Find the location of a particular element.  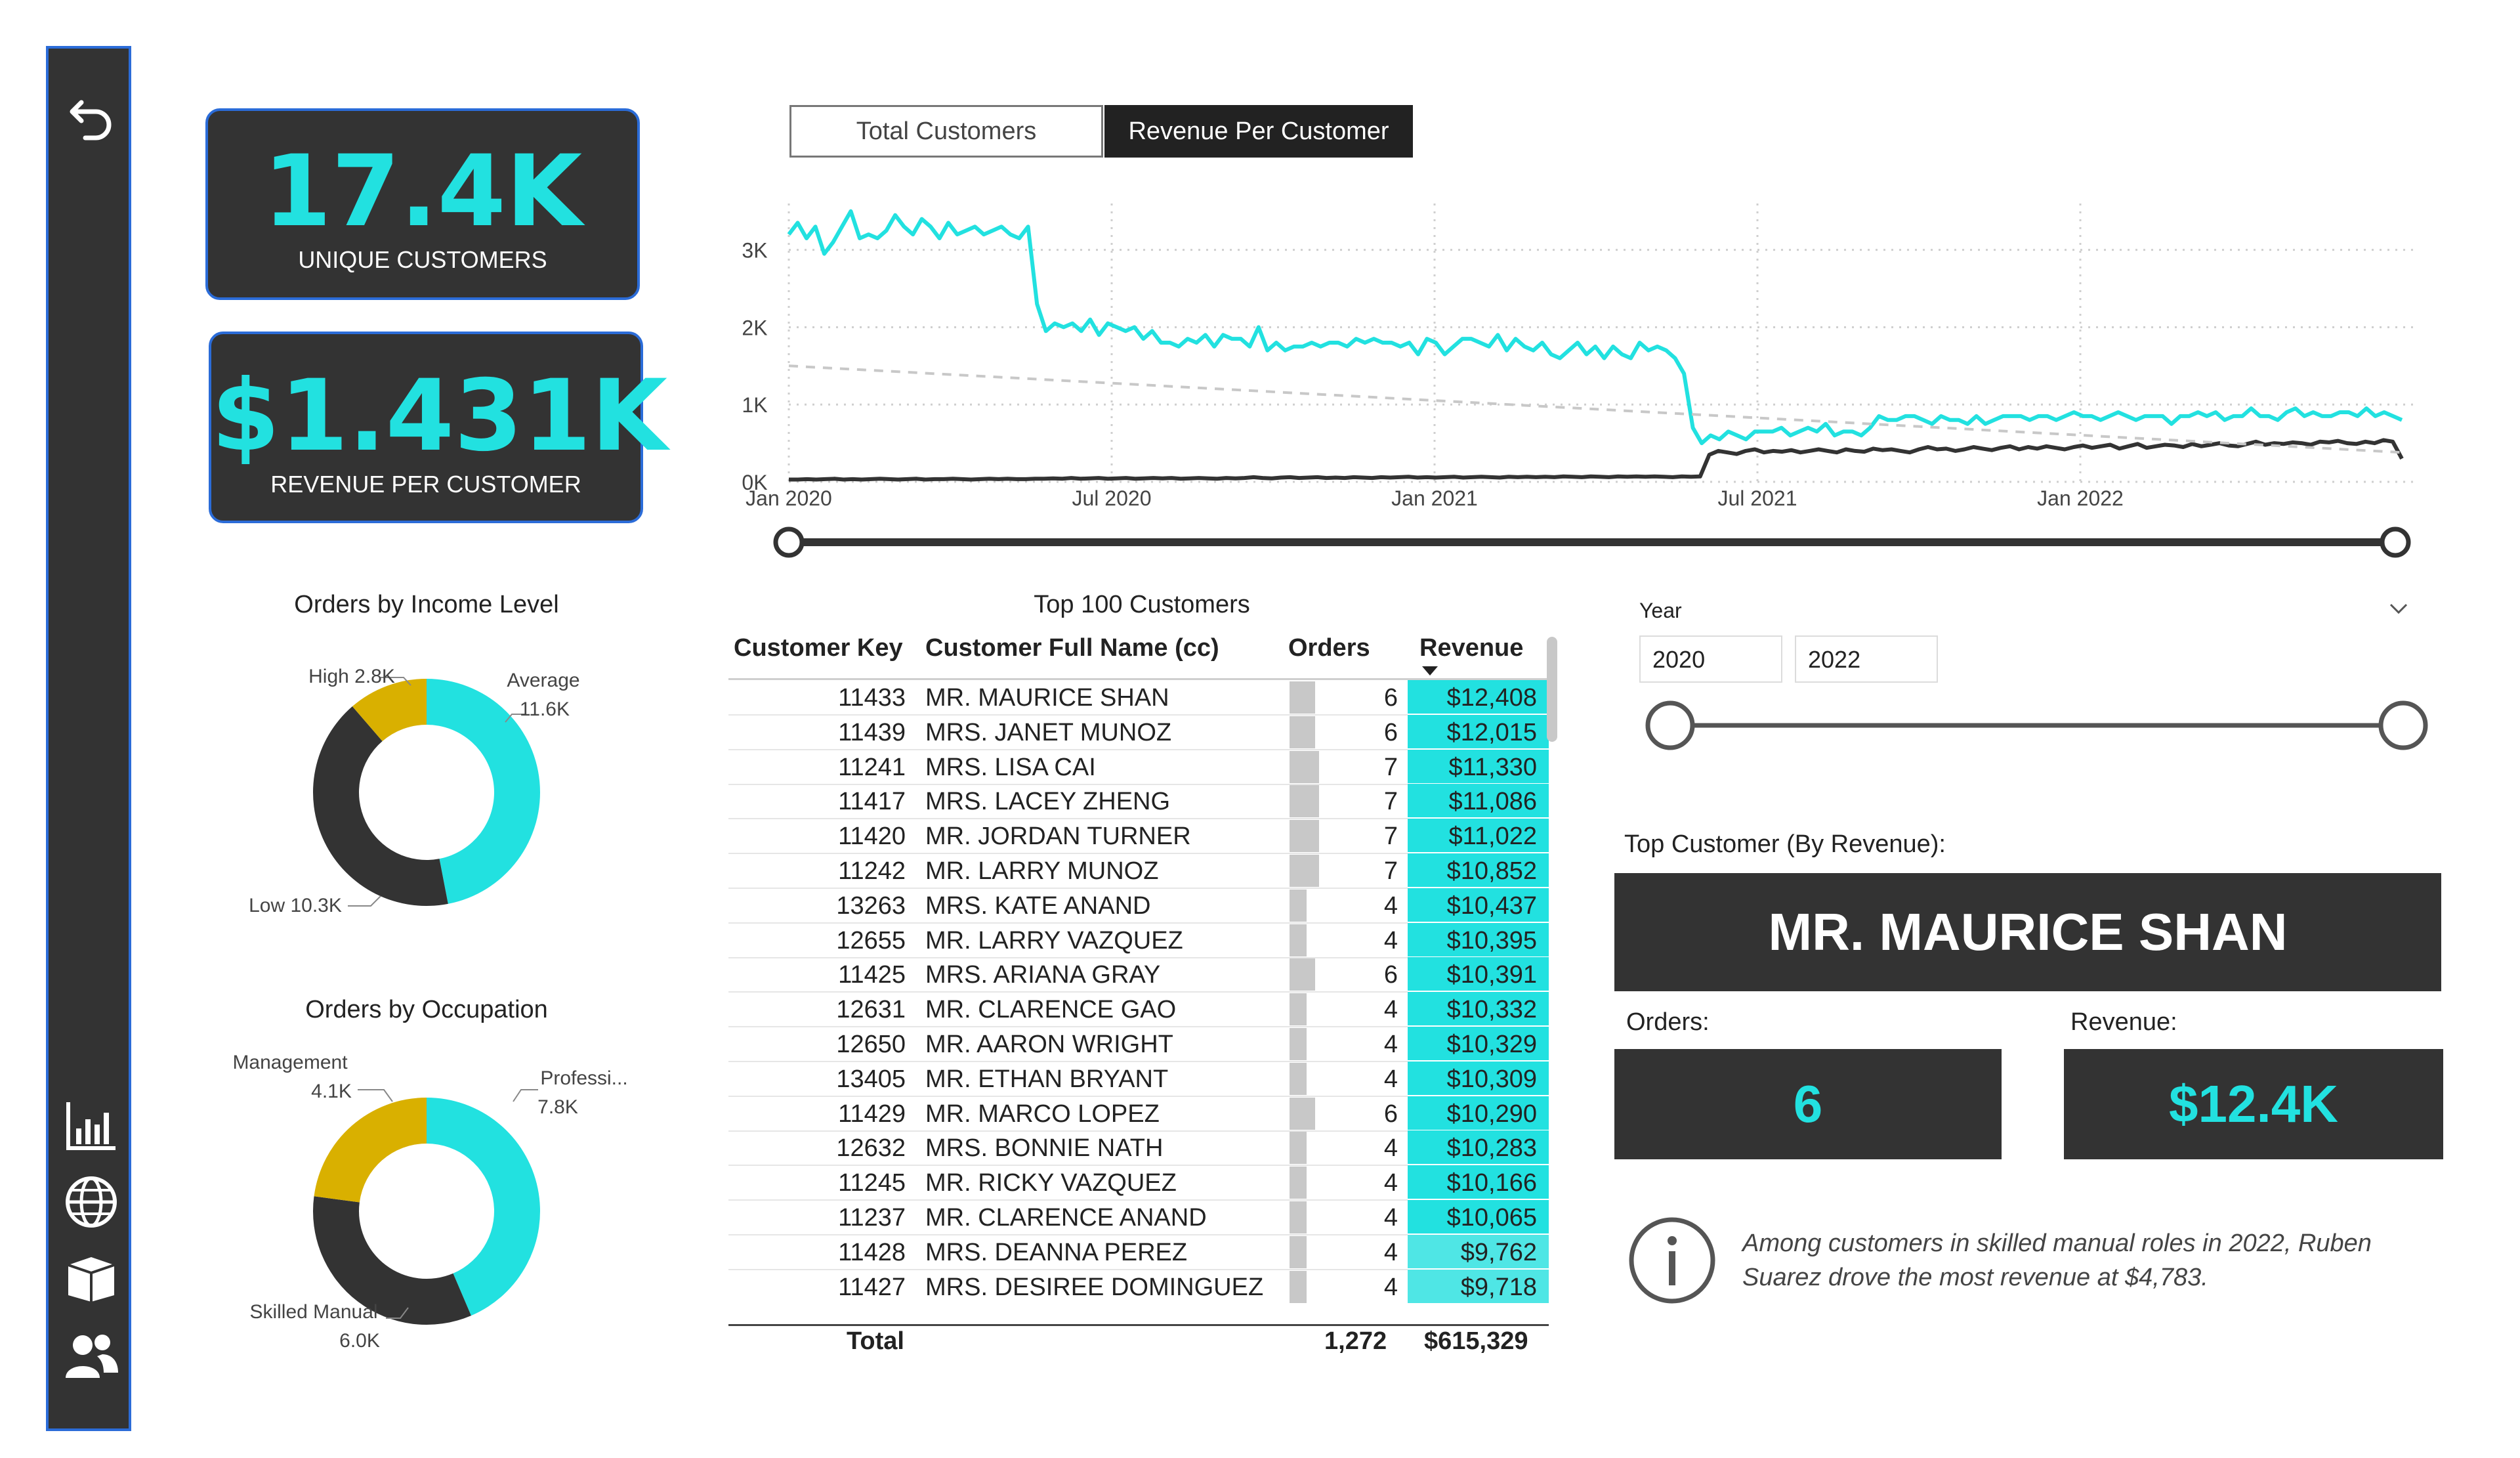

revenue-cell: $10,166 is located at coordinates (1478, 1182).